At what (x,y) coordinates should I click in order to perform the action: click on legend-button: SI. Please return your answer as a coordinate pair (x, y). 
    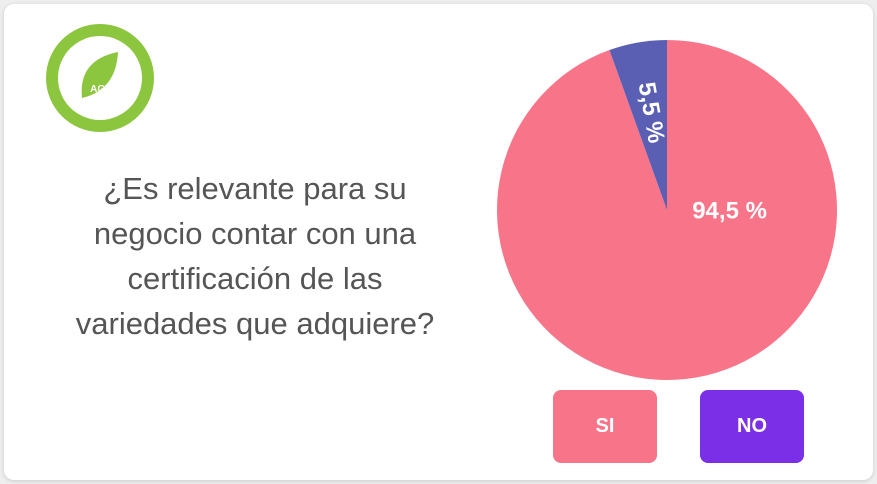
    Looking at the image, I should click on (605, 426).